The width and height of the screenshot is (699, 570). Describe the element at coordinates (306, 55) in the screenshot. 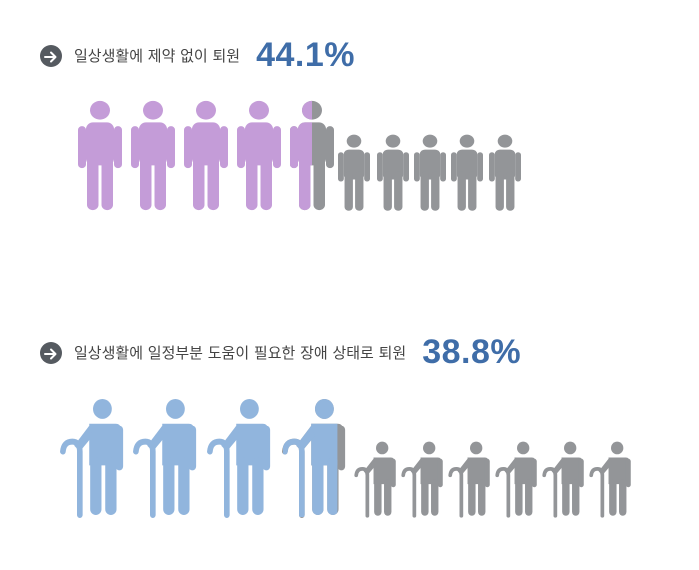

I see `section-1-percent: 44.1%` at that location.